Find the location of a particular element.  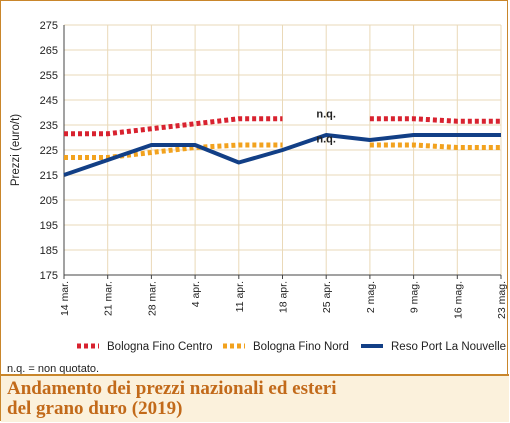

legend-label: Bologna Fino Nord is located at coordinates (301, 347).